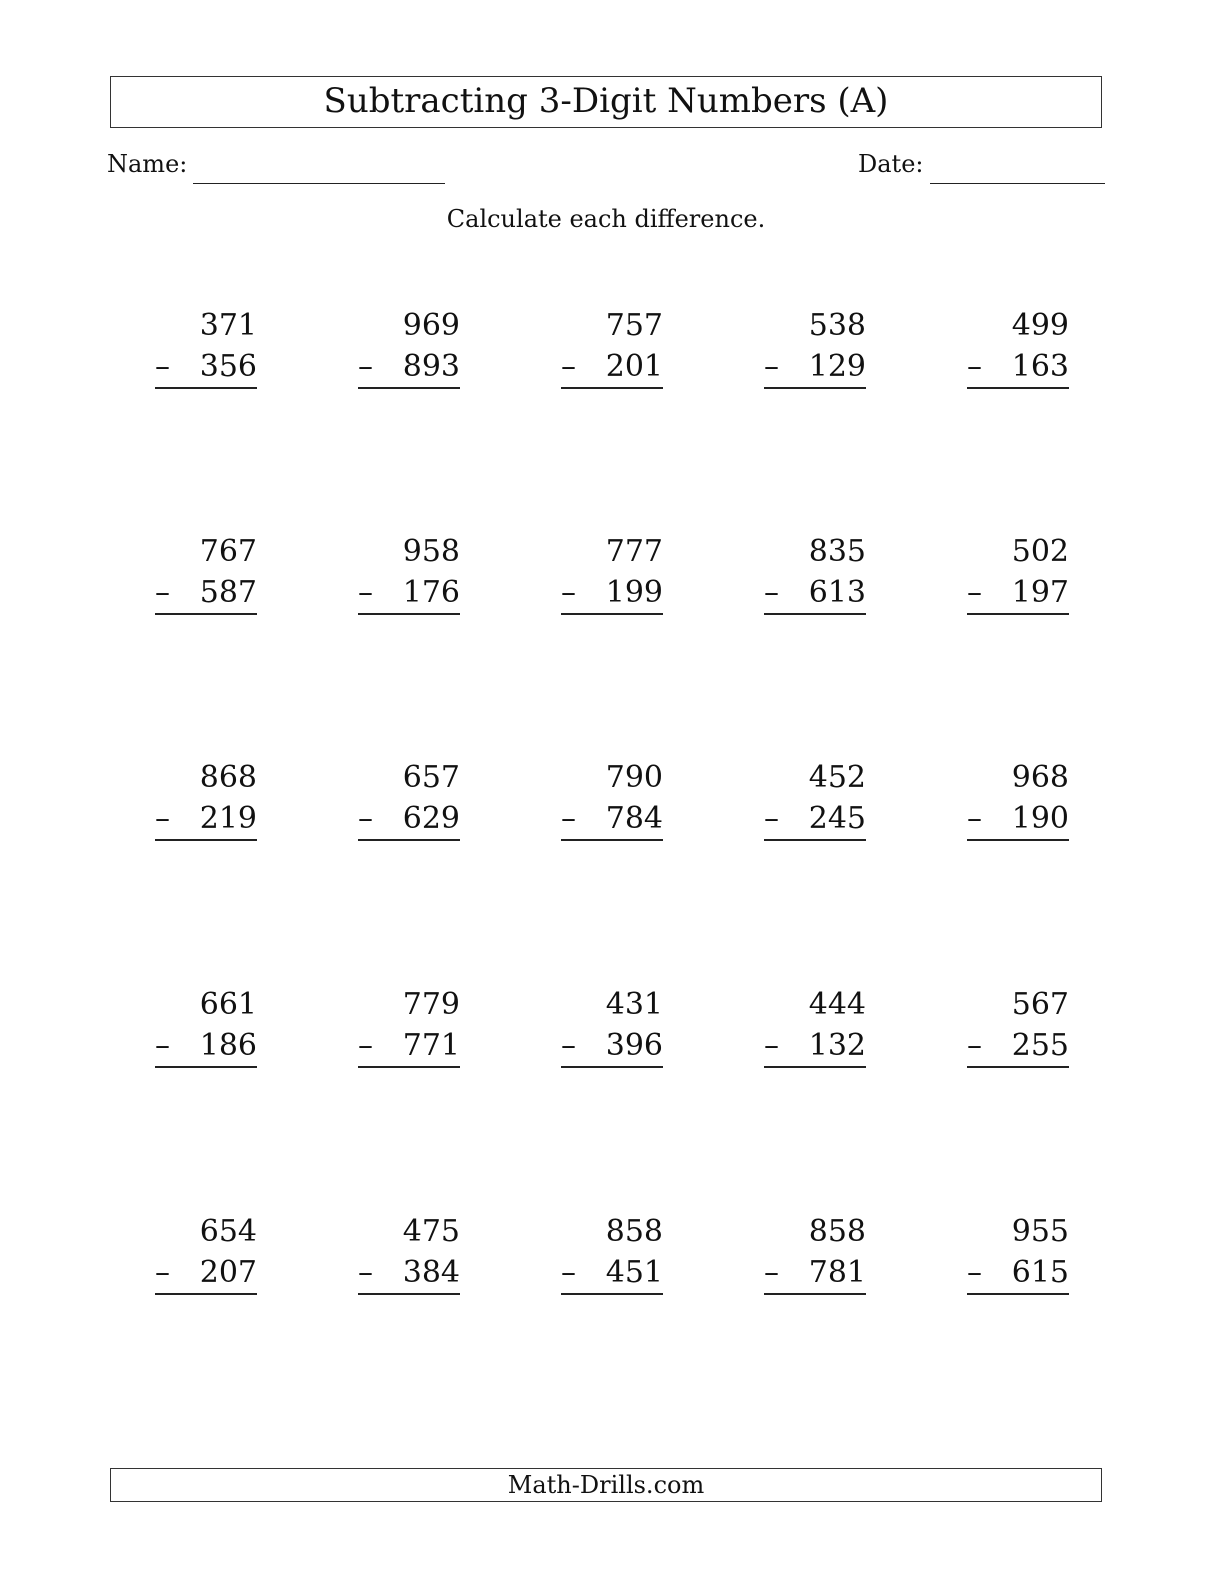 This screenshot has height=1584, width=1224. I want to click on subtrahend-row: –197, so click(1018, 592).